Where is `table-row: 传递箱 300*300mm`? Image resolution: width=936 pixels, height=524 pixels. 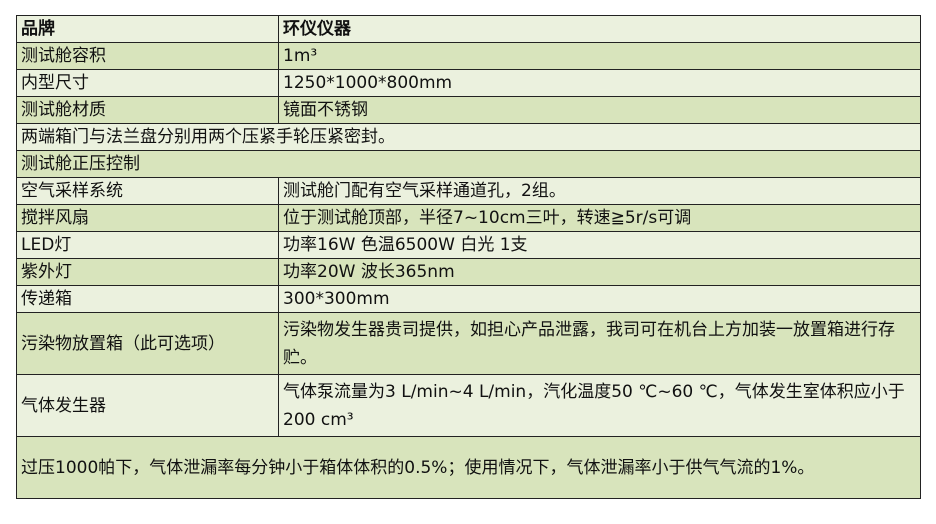
table-row: 传递箱 300*300mm is located at coordinates (468, 299).